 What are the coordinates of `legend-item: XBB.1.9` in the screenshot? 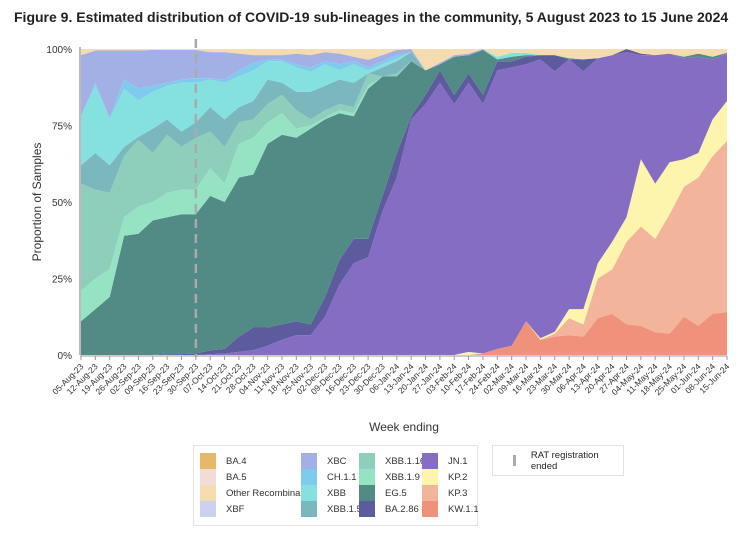 It's located at (389, 477).